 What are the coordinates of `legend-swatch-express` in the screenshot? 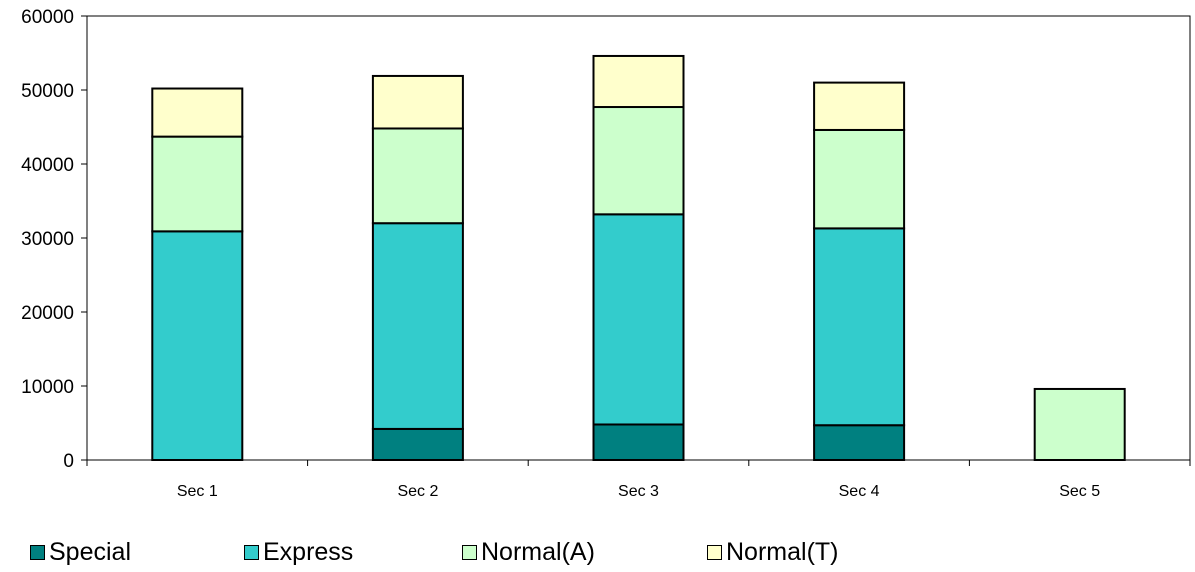 It's located at (251, 552).